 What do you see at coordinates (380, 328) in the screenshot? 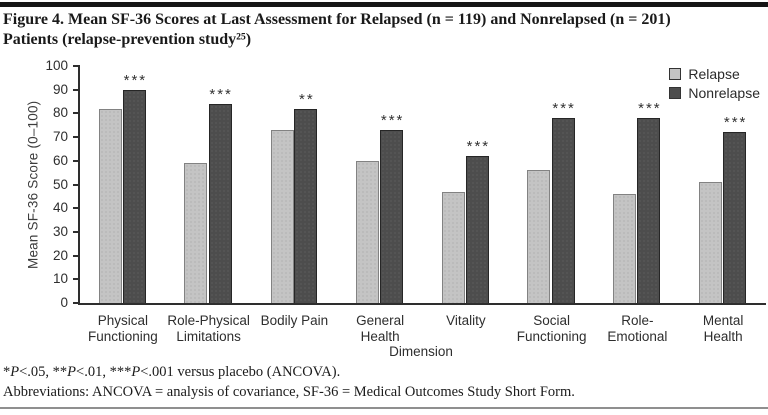
I see `x-tick-label: General Health` at bounding box center [380, 328].